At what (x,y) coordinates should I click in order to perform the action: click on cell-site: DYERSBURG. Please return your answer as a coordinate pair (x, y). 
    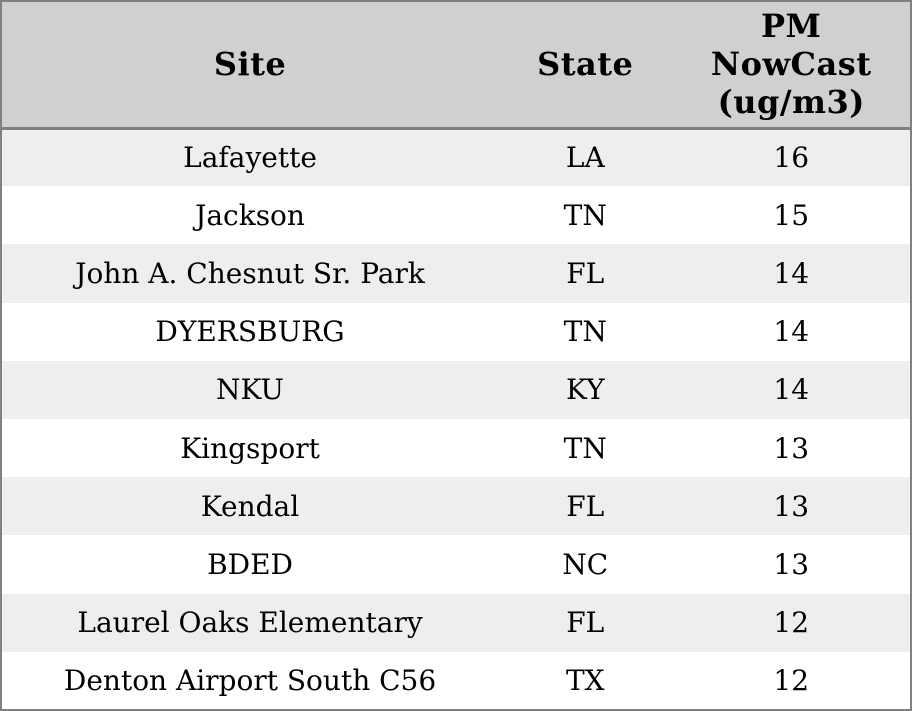
    Looking at the image, I should click on (250, 332).